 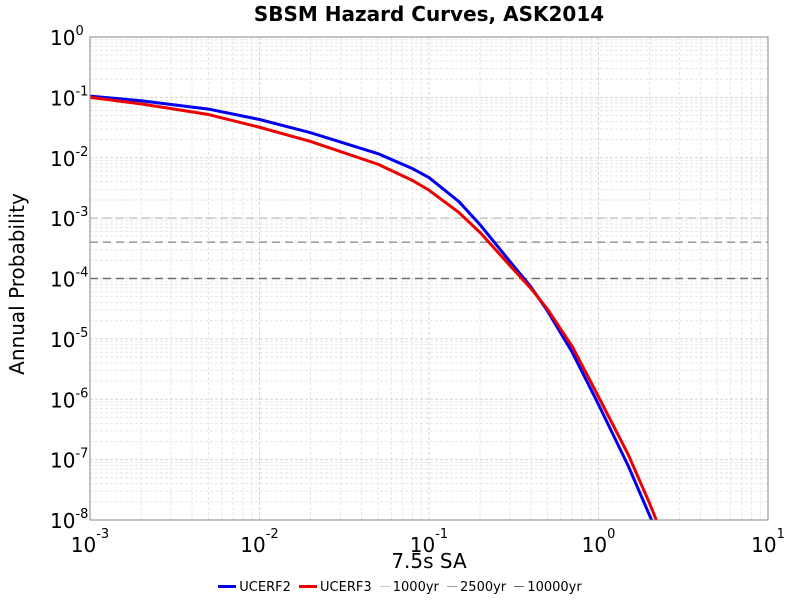 I want to click on legend-swatch-10000yr, so click(x=519, y=586).